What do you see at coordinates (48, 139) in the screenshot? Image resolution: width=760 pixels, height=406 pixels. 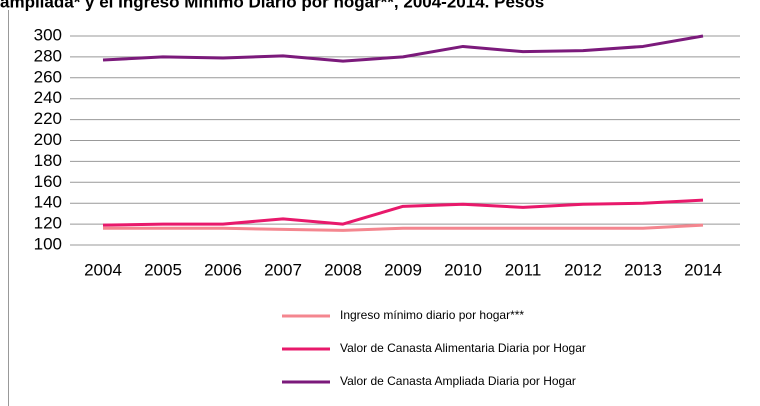 I see `y-tick-label: 200` at bounding box center [48, 139].